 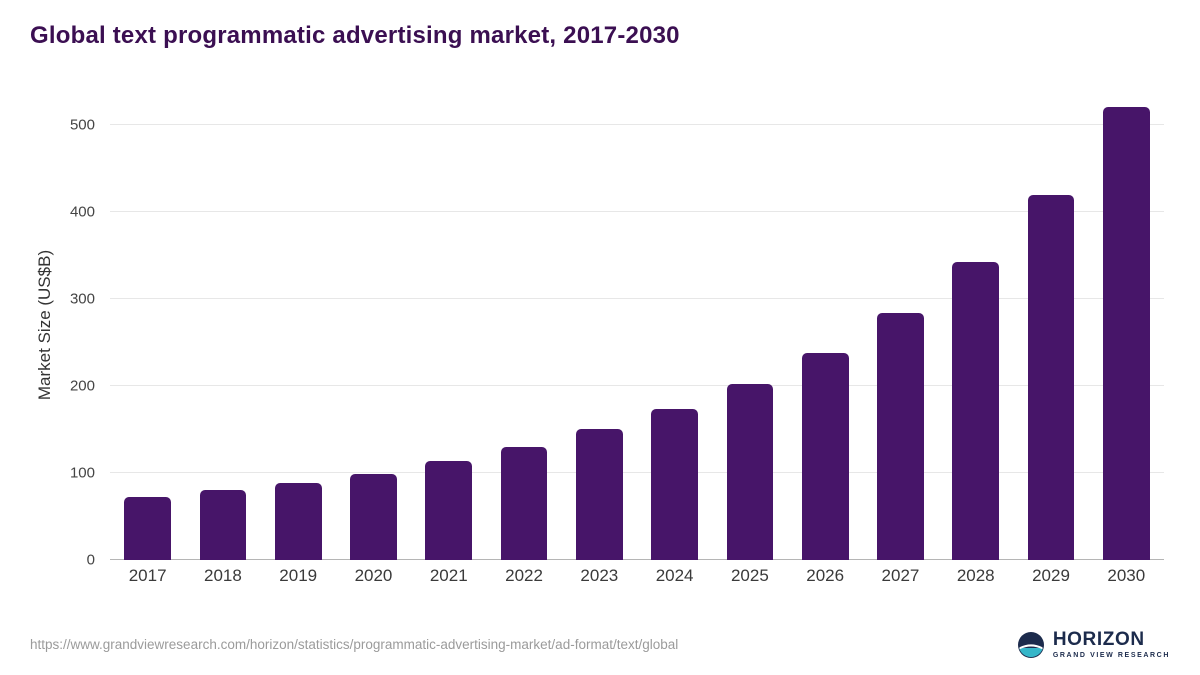 What do you see at coordinates (82, 299) in the screenshot?
I see `y-tick-label: 300` at bounding box center [82, 299].